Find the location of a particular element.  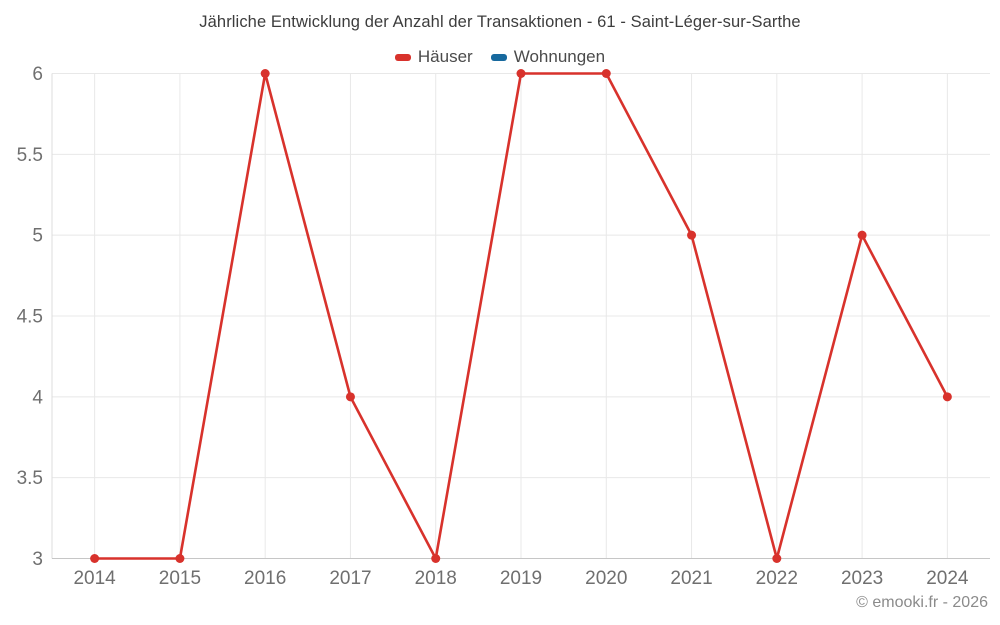

data-point-häuser-2015 is located at coordinates (180, 558).